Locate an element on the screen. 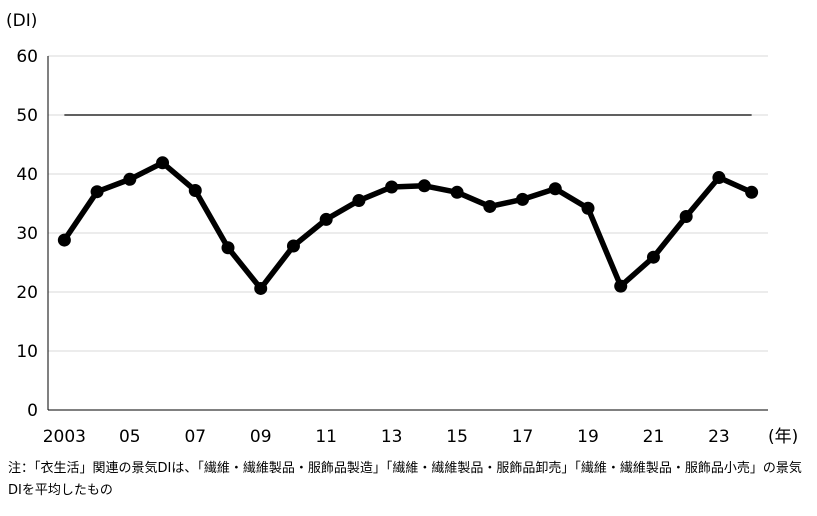  y-tick-label: 60 is located at coordinates (27, 57).